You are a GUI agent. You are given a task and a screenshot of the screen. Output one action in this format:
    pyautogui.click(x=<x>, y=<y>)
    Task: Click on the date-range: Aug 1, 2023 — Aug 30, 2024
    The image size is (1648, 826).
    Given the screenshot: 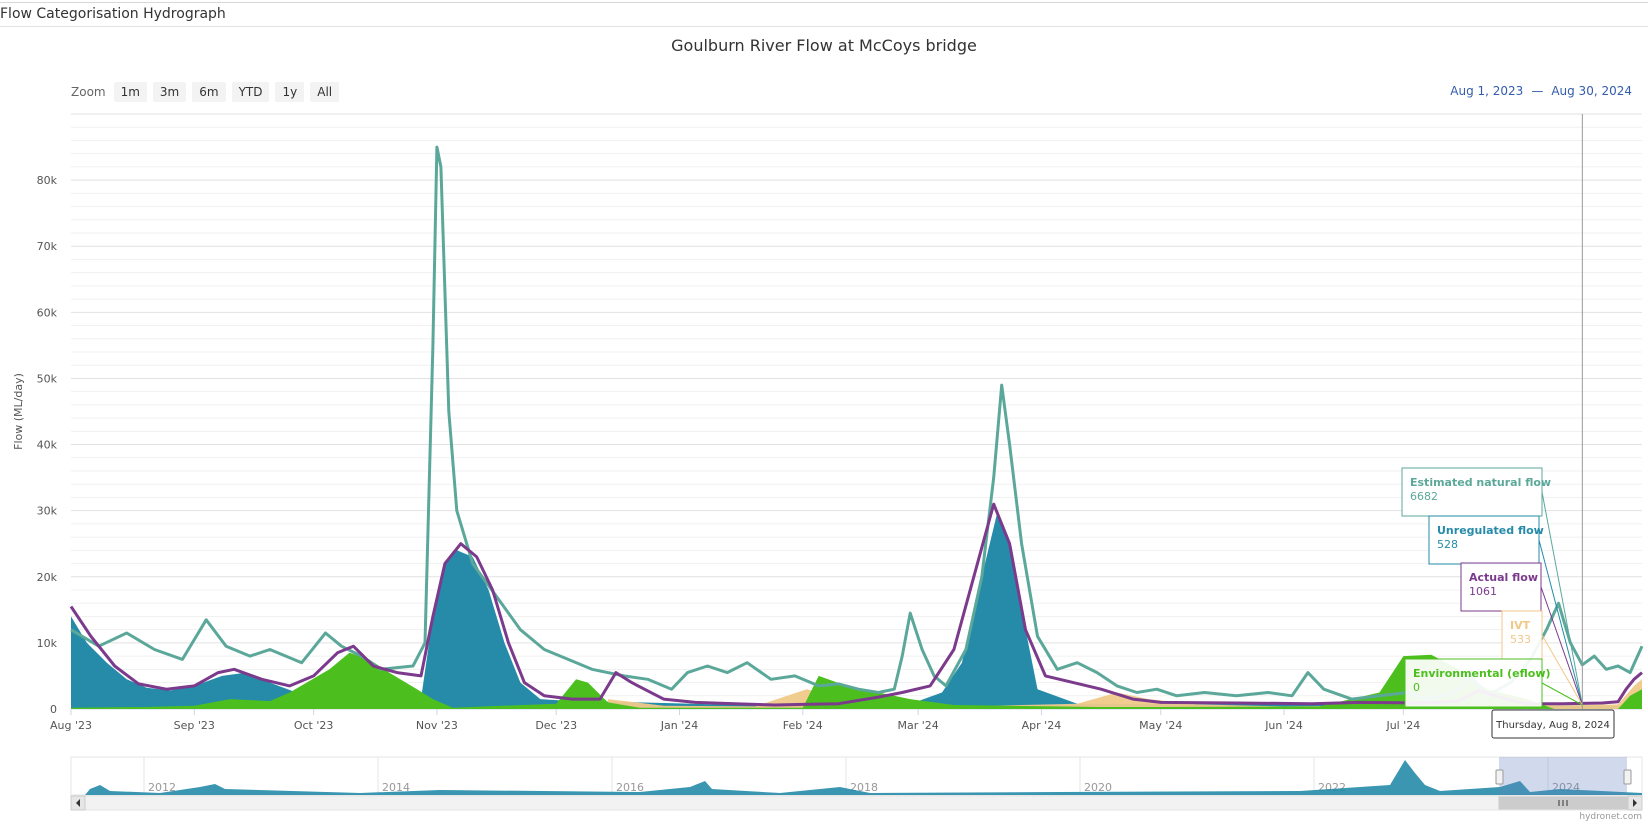 What is the action you would take?
    pyautogui.click(x=1541, y=91)
    